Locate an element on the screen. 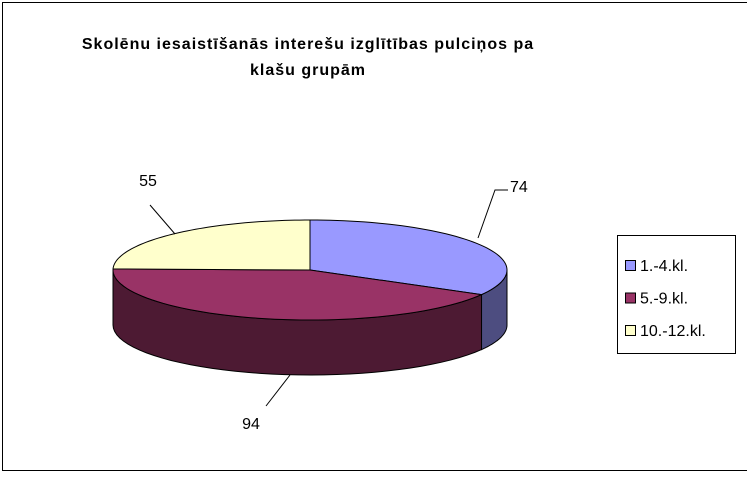 The image size is (747, 496). data-label: 94 is located at coordinates (251, 424).